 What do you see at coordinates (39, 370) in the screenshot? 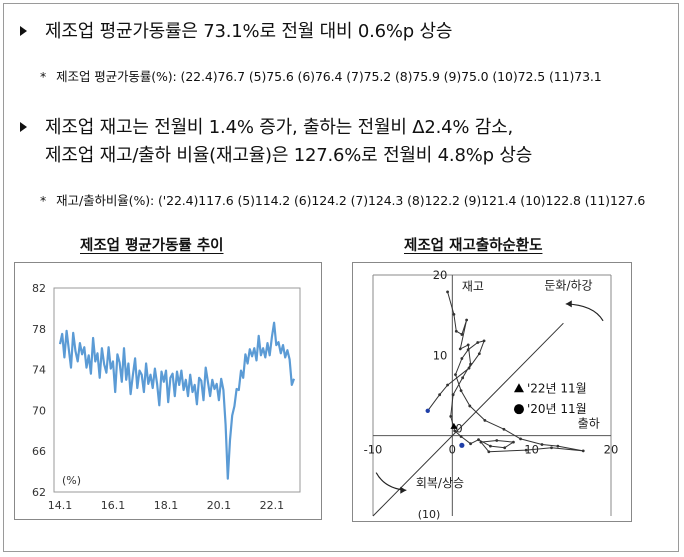
I see `y-tick-label: 74` at bounding box center [39, 370].